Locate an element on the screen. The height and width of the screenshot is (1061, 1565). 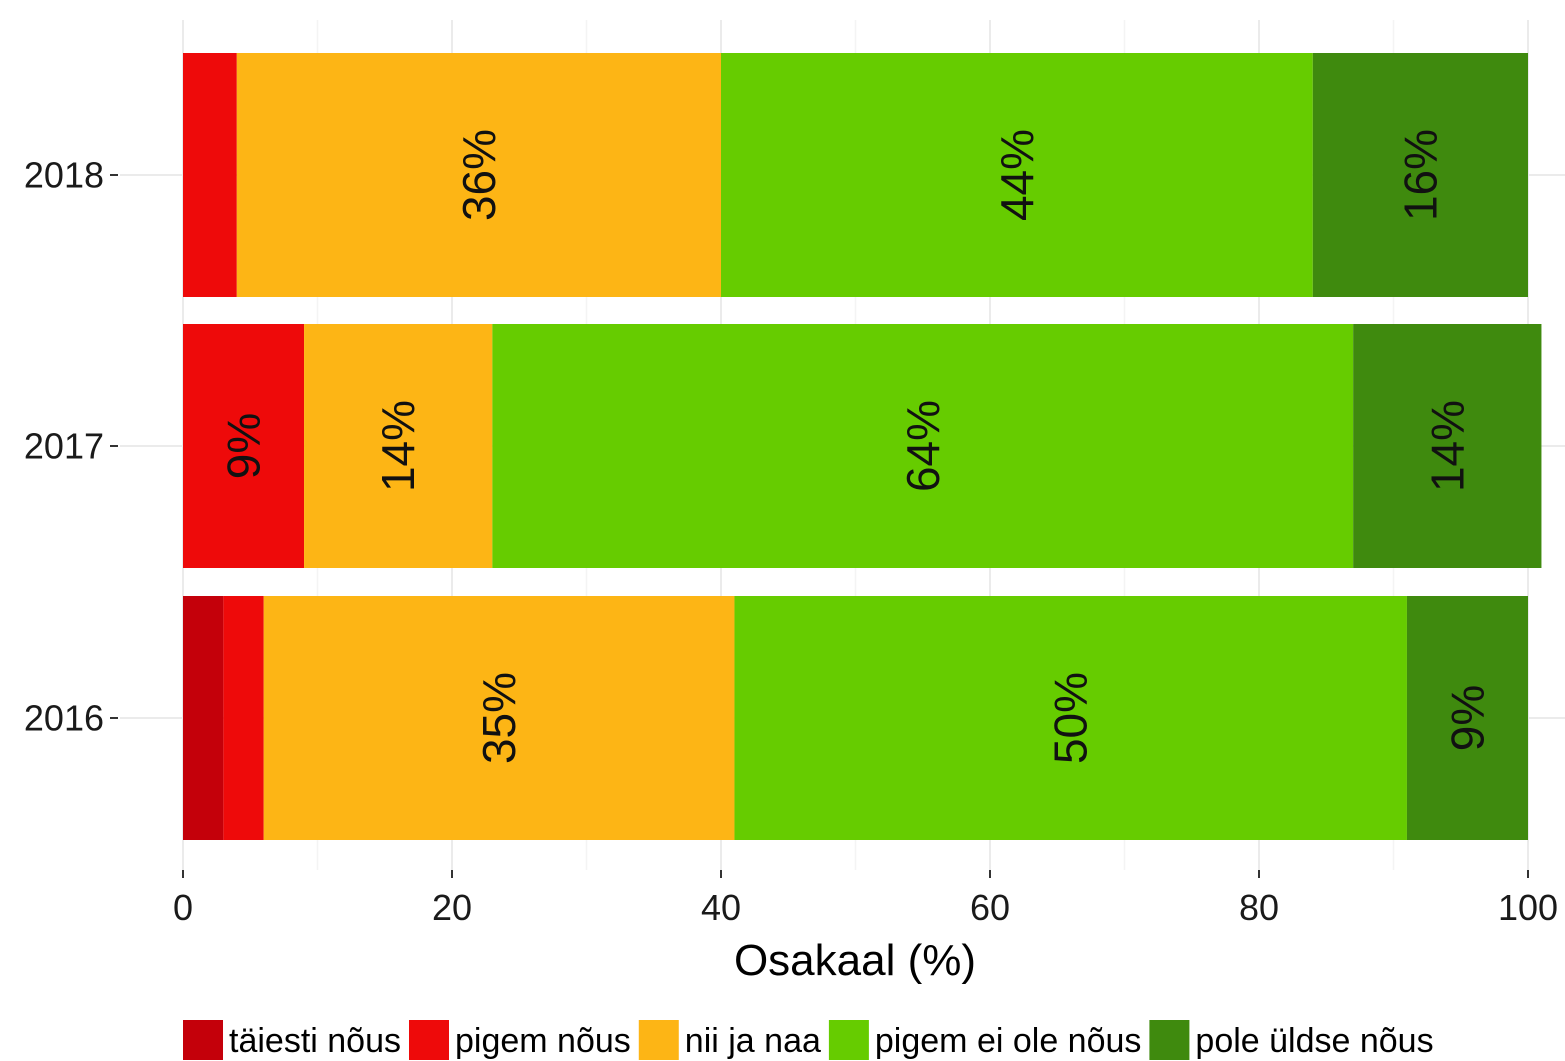
segment-value-label: 50% is located at coordinates (1071, 718).